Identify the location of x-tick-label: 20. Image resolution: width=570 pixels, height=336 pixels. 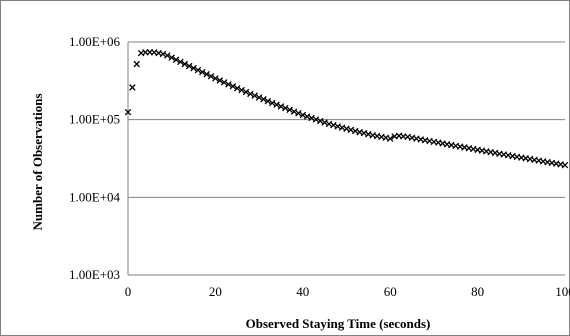
(215, 291).